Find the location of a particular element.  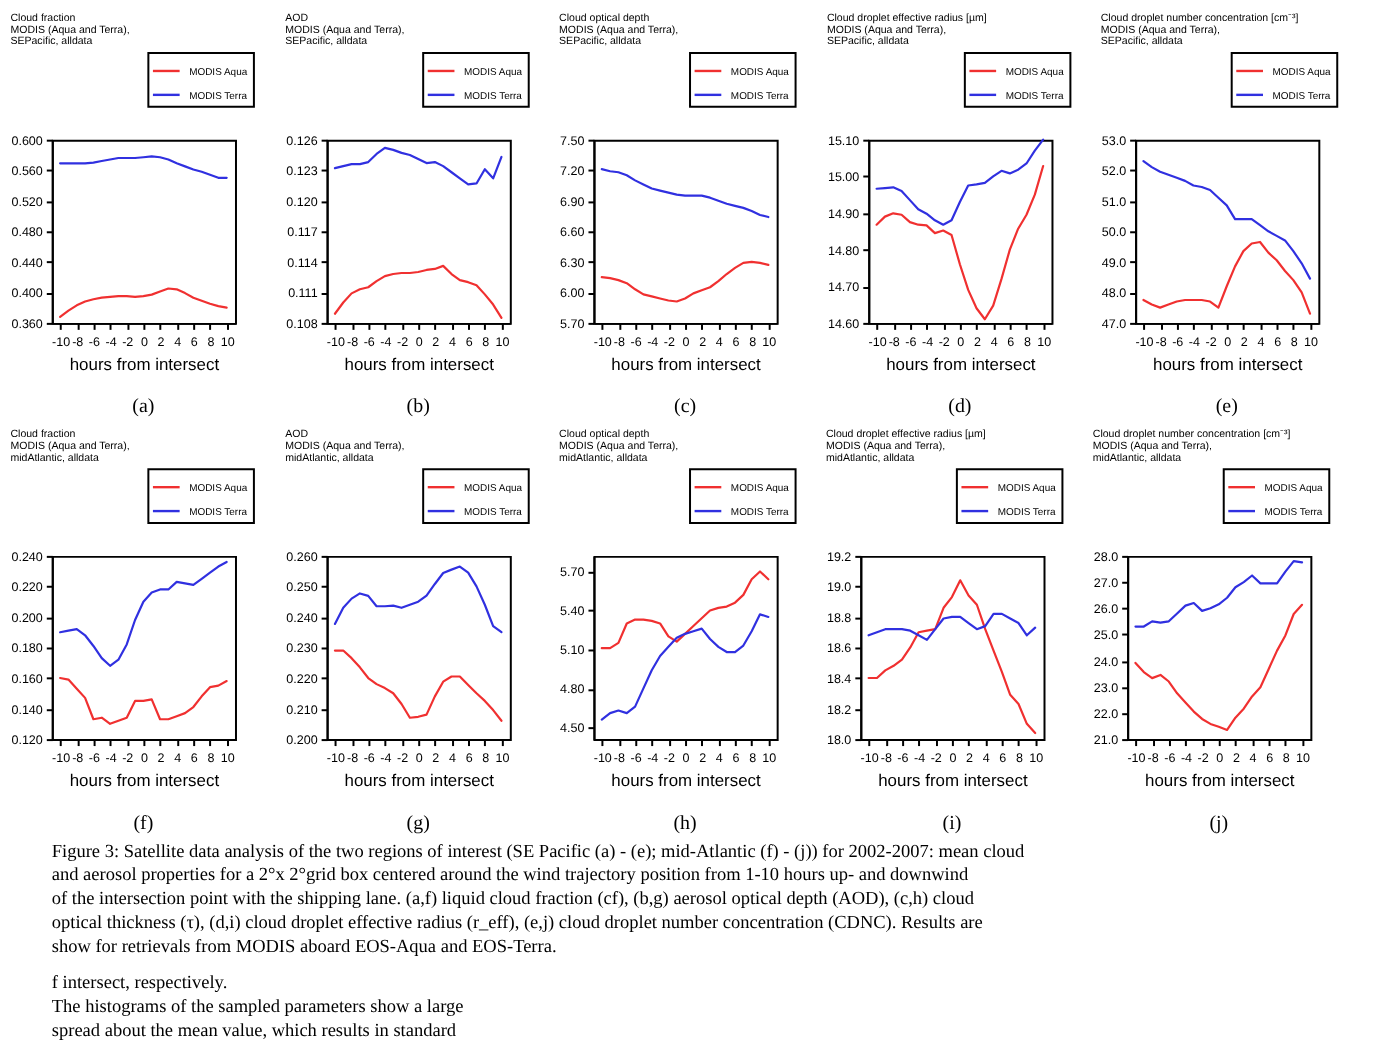

text: The histograms of the sampled parameters show a large is located at coordinates (257, 1007).